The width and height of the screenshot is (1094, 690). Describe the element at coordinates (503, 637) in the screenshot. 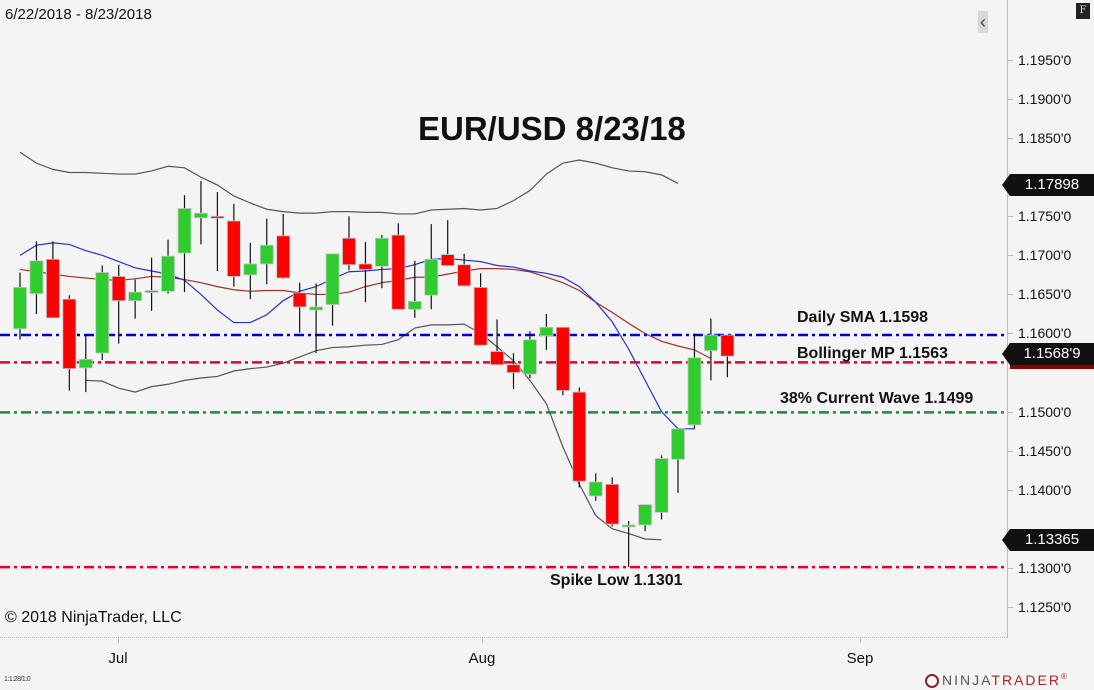

I see `x-axis-line` at that location.